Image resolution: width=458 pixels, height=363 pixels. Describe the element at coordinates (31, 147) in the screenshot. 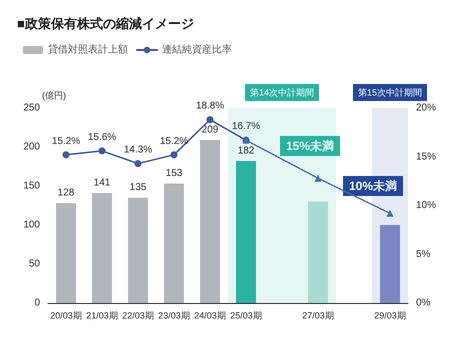

I see `y-tick-label: 200` at that location.